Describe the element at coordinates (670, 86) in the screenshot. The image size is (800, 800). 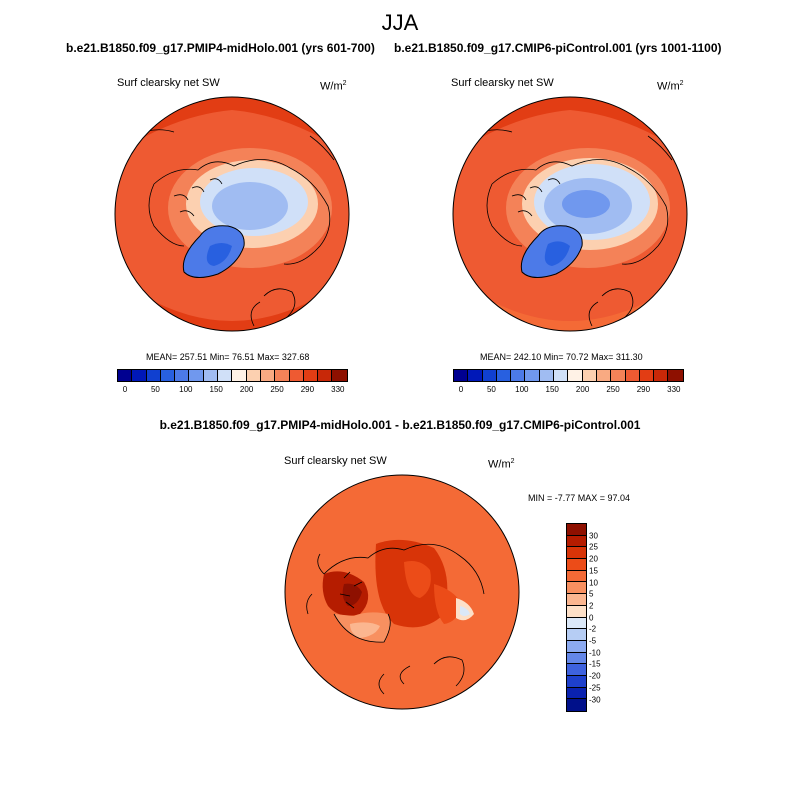
I see `right-units-label: W/m2` at that location.